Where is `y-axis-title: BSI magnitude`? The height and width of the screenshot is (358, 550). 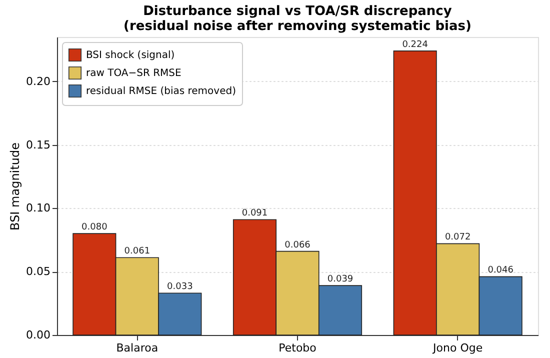 y-axis-title: BSI magnitude is located at coordinates (15, 186).